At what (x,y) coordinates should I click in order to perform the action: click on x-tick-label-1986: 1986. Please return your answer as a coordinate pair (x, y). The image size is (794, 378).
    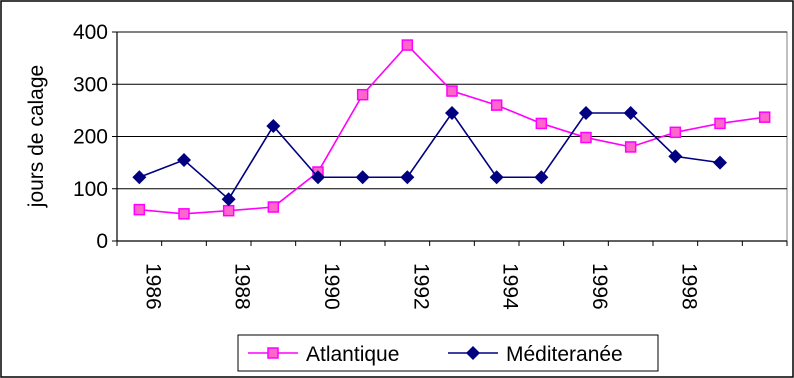
    Looking at the image, I should click on (152, 286).